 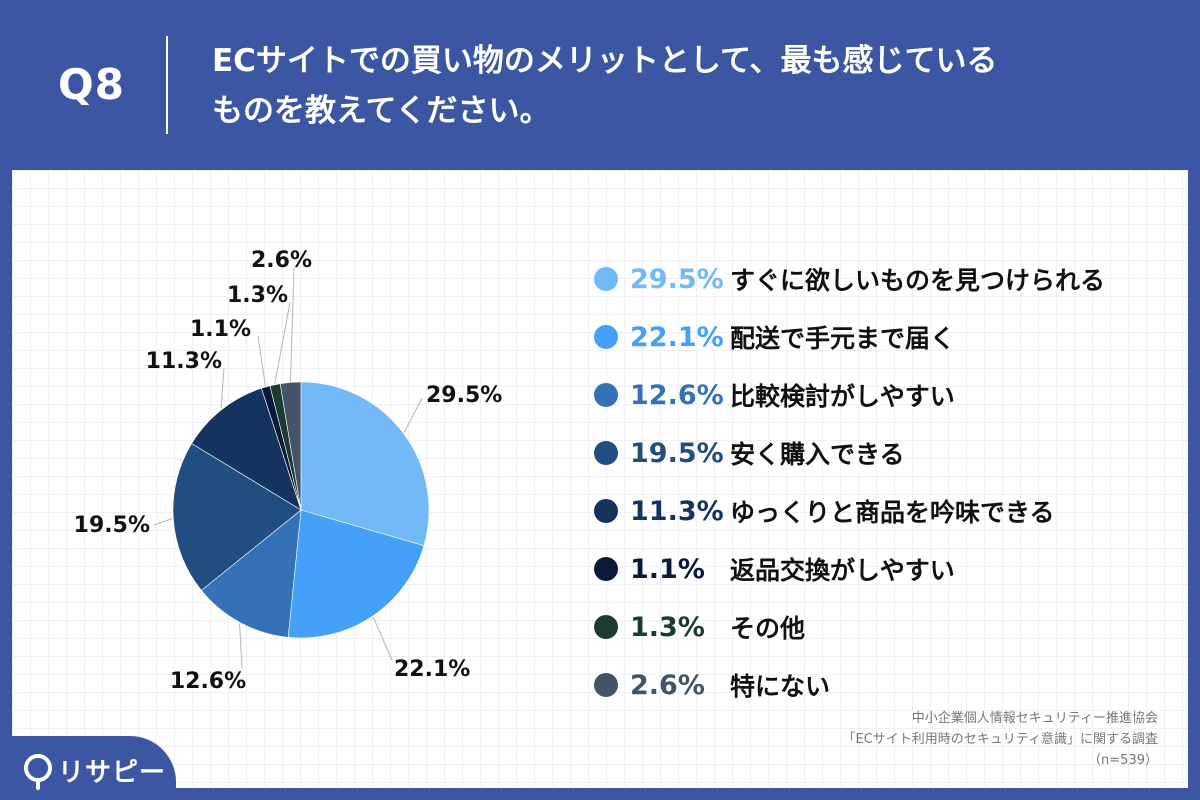 I want to click on pie-data-label: 29.5%, so click(x=464, y=395).